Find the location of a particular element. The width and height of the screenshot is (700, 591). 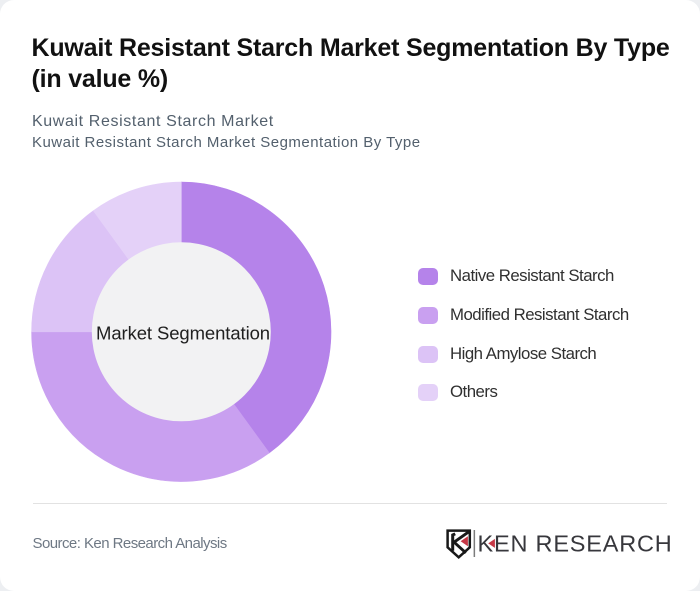

svg-text: KEN RESEARCH is located at coordinates (575, 544).